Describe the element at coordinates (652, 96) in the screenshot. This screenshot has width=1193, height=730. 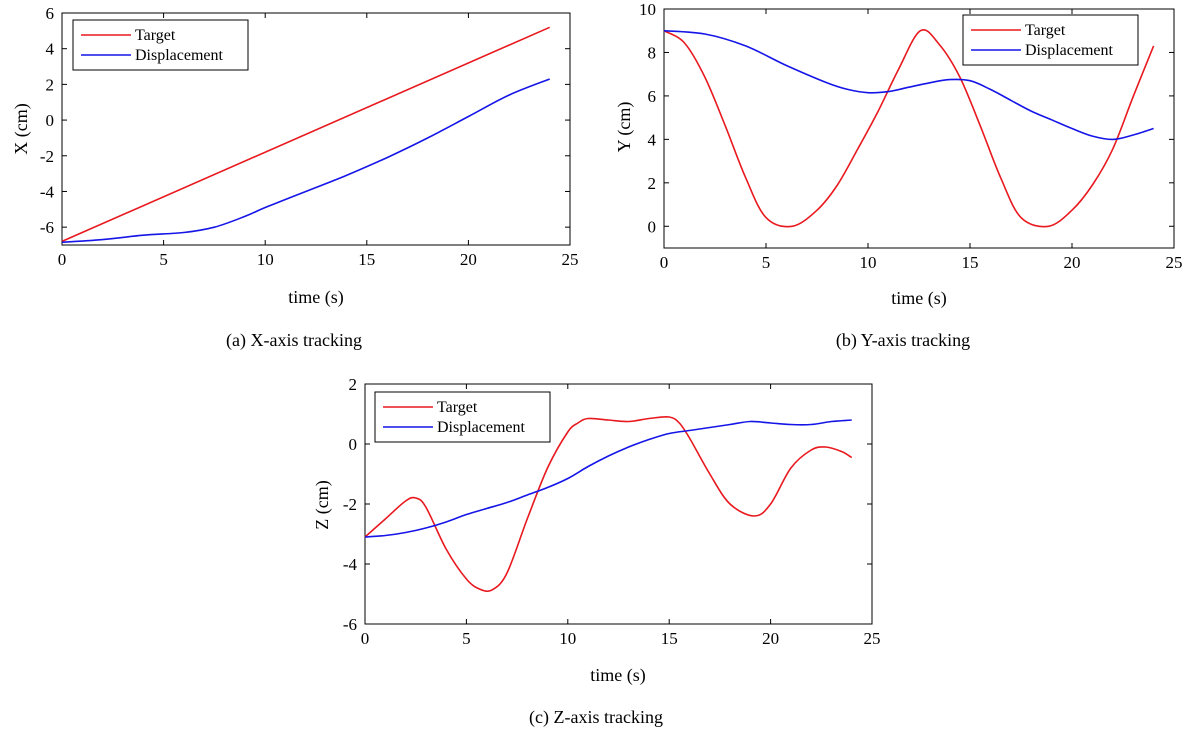
I see `y-tick-label-y: 6` at that location.